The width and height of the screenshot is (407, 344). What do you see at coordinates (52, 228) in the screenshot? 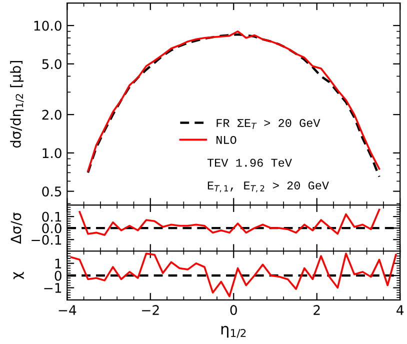
I see `y-tick-label: 0.0` at bounding box center [52, 228].